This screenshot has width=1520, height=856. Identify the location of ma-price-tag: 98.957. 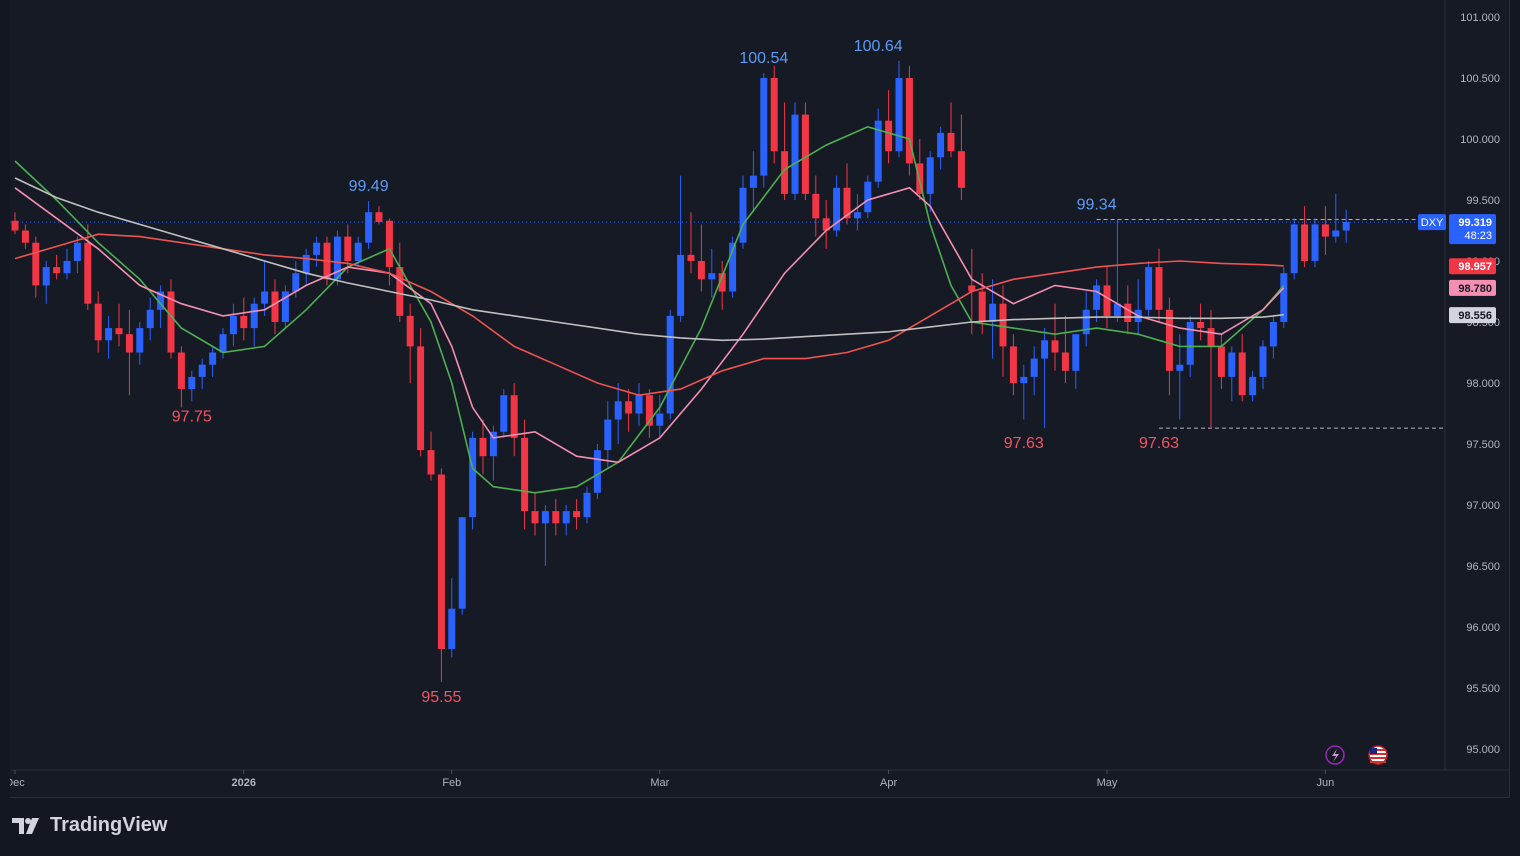
(1475, 267).